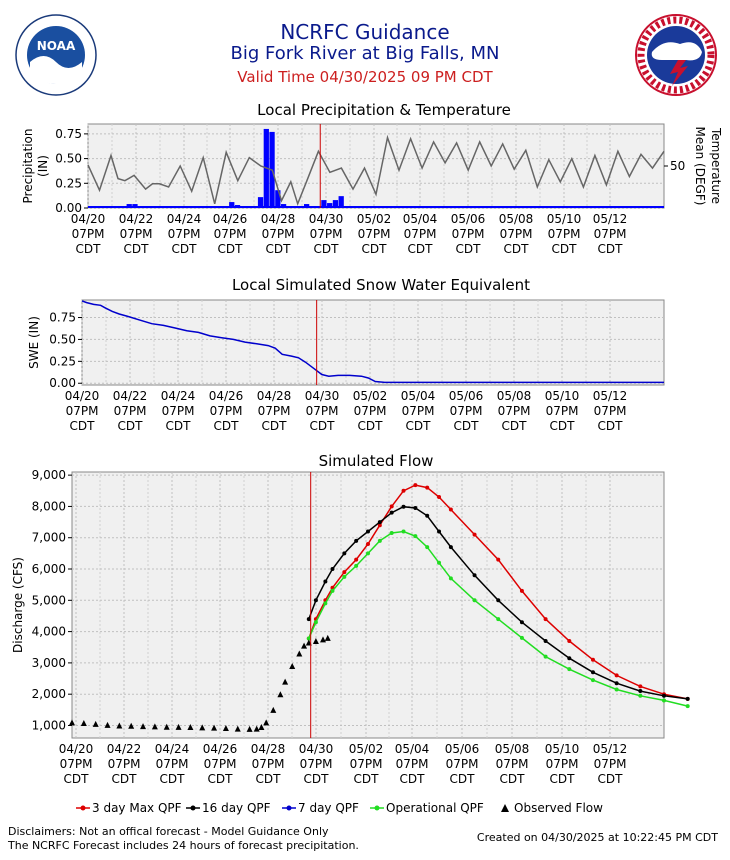 Image resolution: width=730 pixels, height=860 pixels. I want to click on x-tick-label: 05/06 07PM CDT, so click(466, 411).